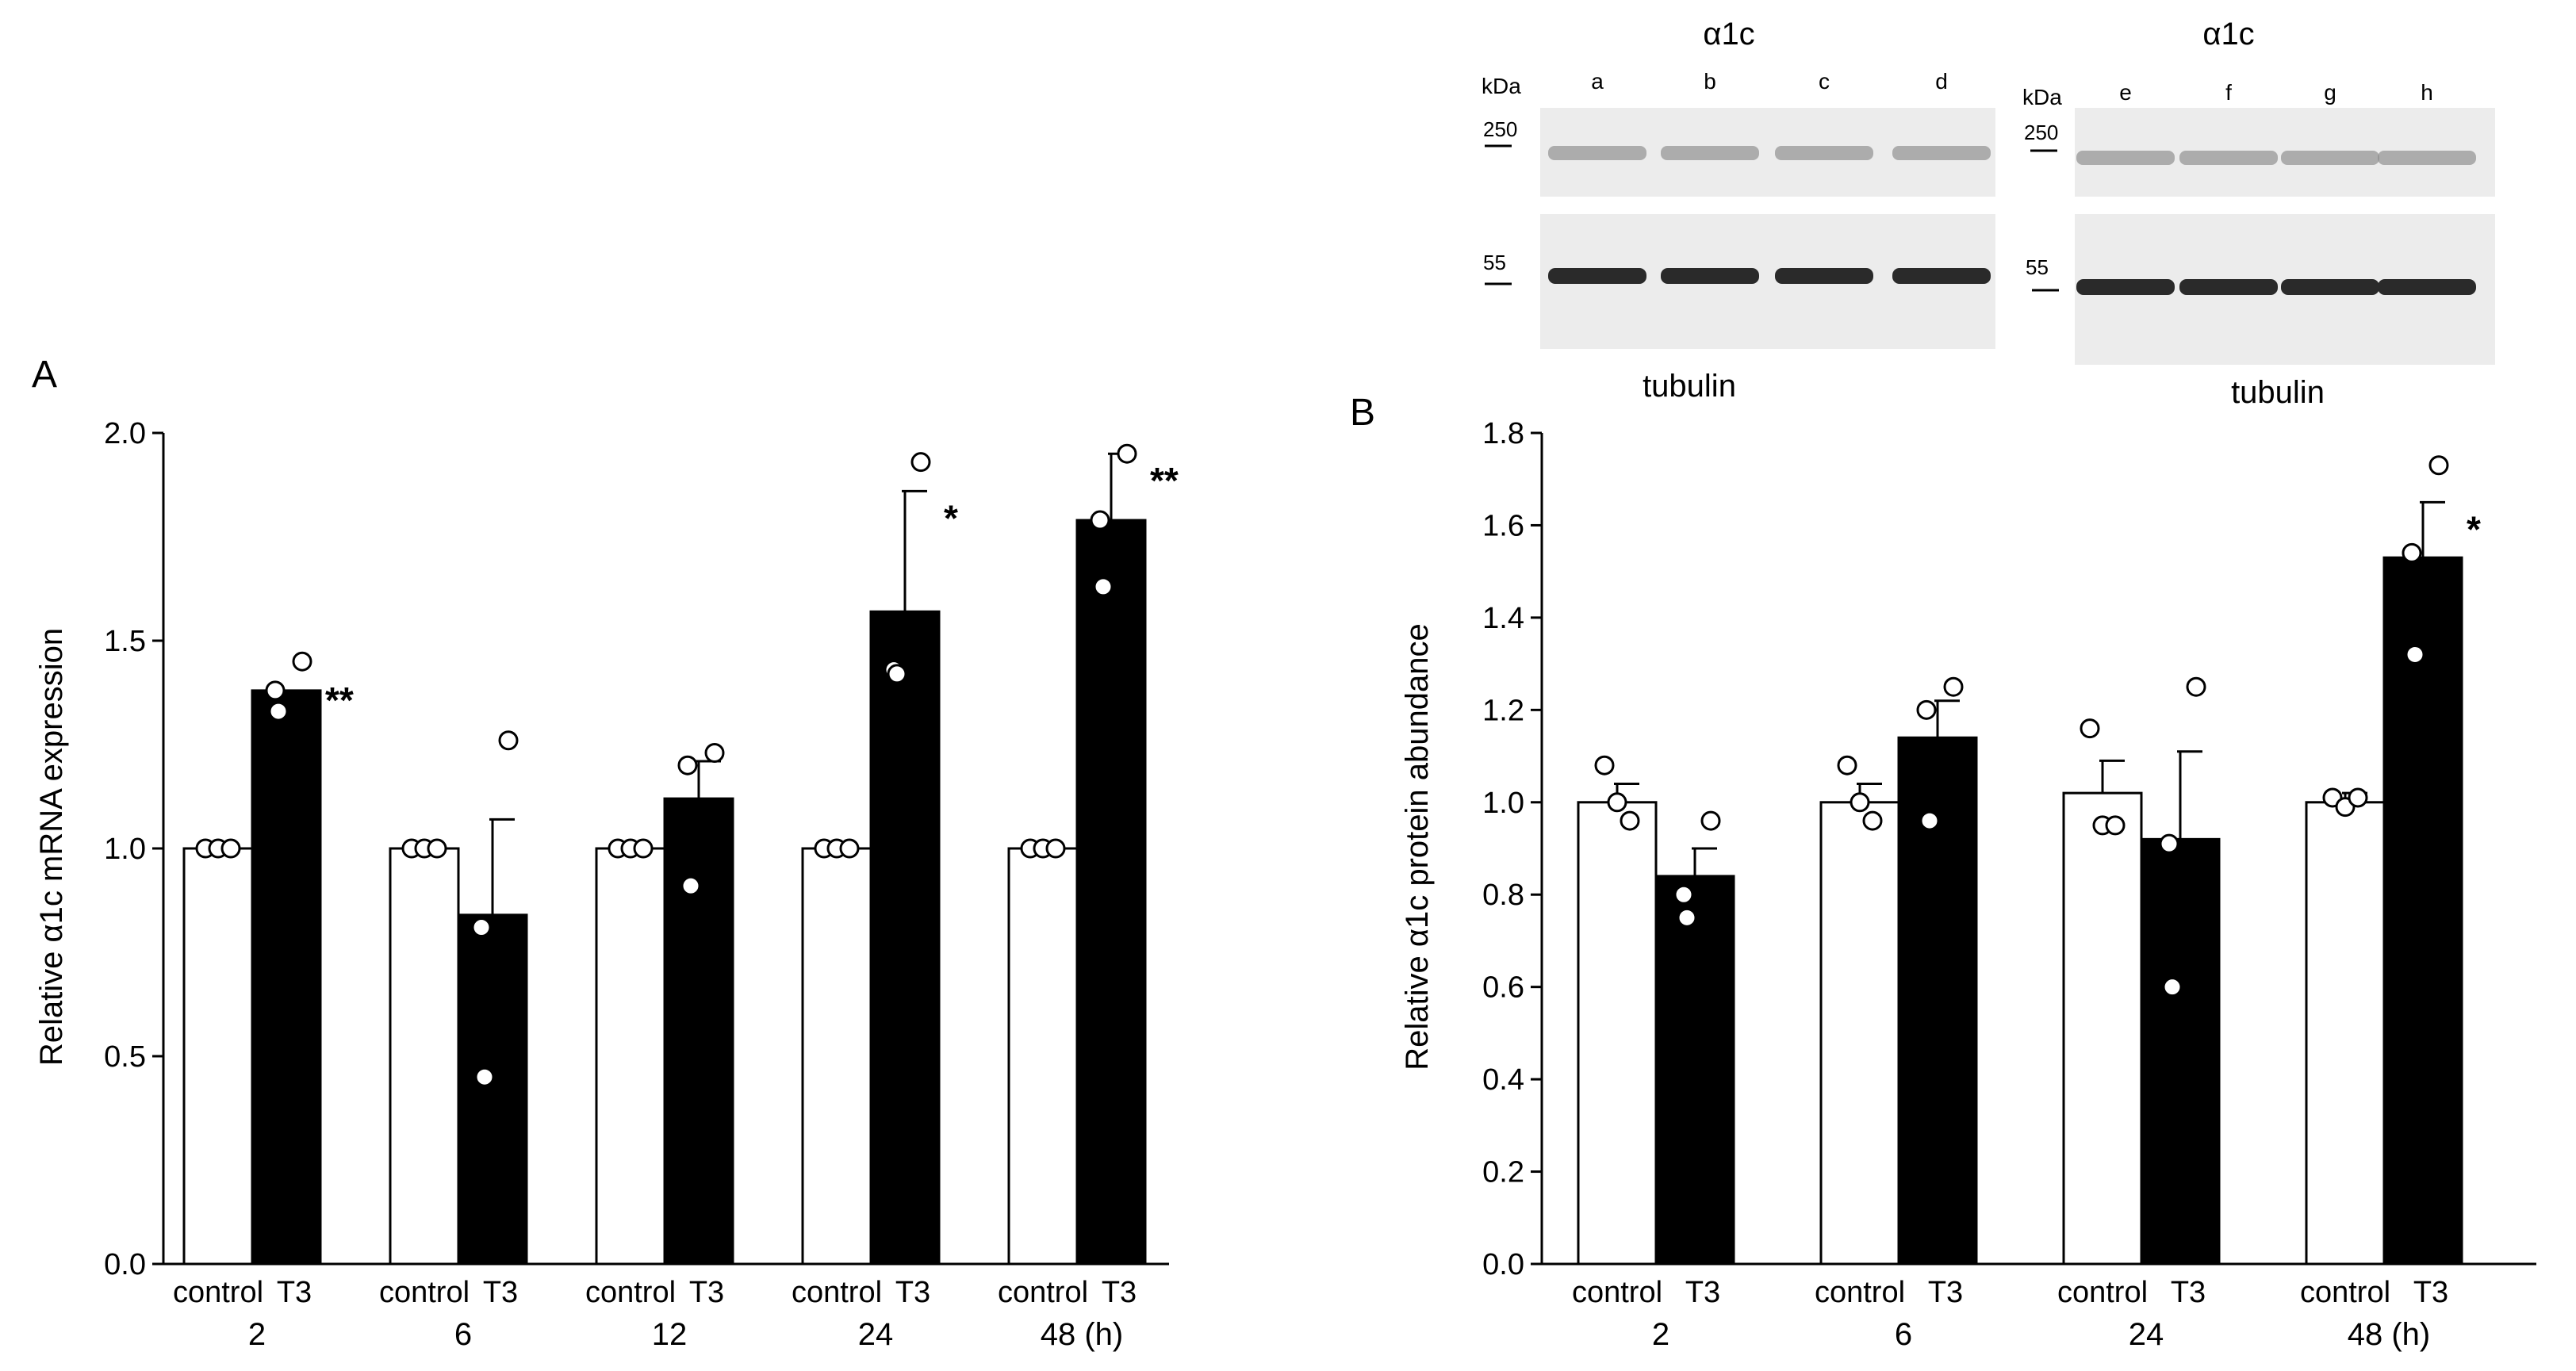 Image resolution: width=2576 pixels, height=1371 pixels. What do you see at coordinates (1824, 153) in the screenshot?
I see `blot-left-alpha1c-band-c` at bounding box center [1824, 153].